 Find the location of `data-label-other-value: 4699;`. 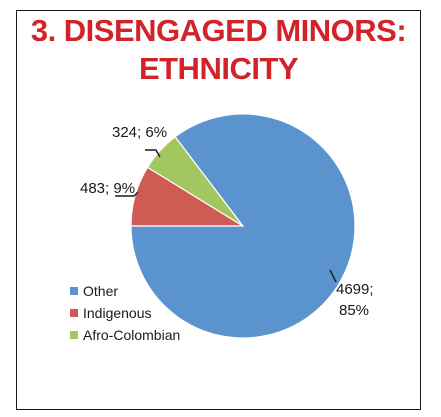

data-label-other-value: 4699; is located at coordinates (355, 289).